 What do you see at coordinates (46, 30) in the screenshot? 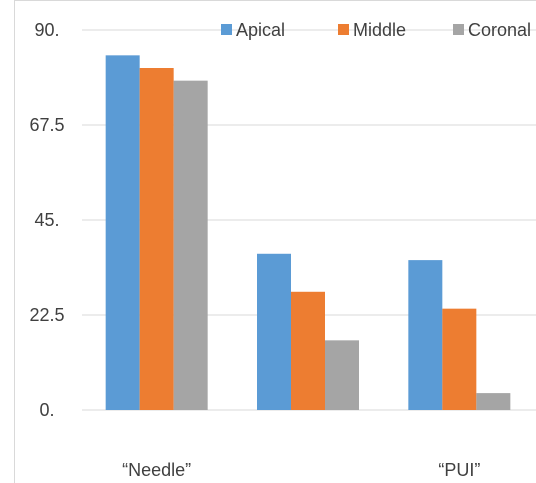
I see `y-tick-label: 90.` at bounding box center [46, 30].